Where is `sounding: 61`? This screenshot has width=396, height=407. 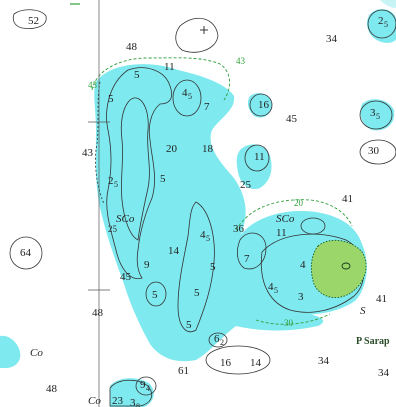
sounding: 61 is located at coordinates (183, 371).